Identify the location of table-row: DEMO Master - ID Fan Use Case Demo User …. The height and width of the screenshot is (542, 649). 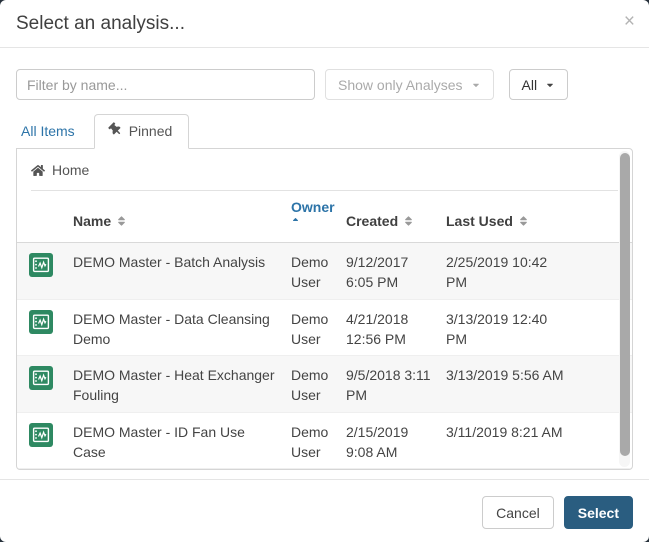
(324, 441).